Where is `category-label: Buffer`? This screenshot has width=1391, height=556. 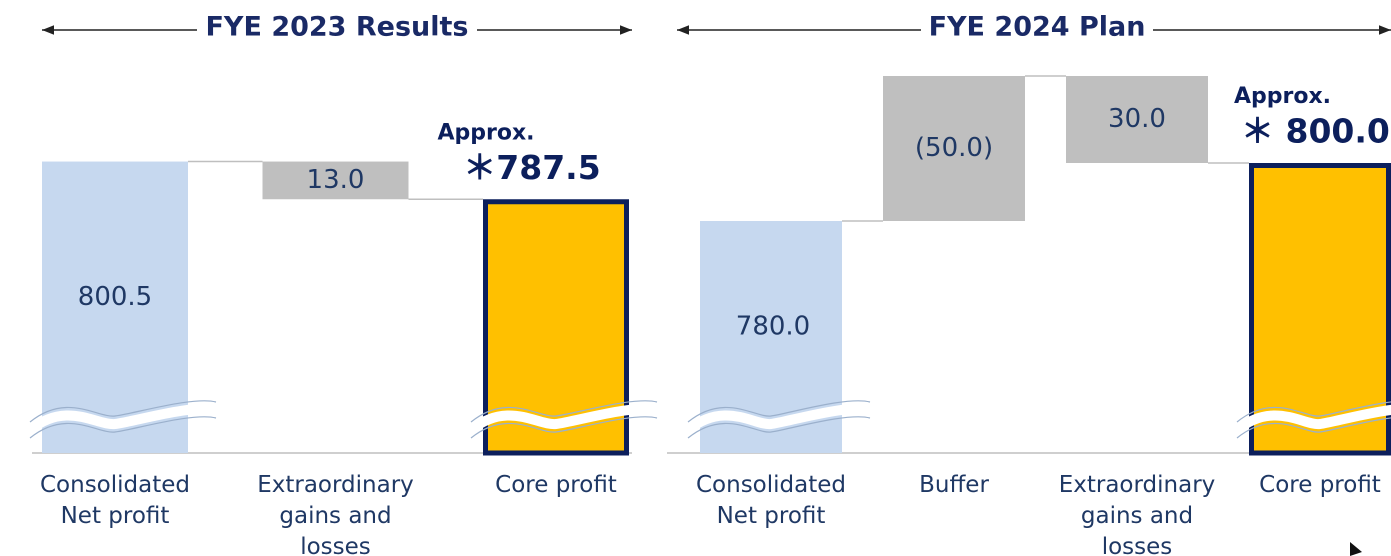
category-label: Buffer is located at coordinates (954, 485).